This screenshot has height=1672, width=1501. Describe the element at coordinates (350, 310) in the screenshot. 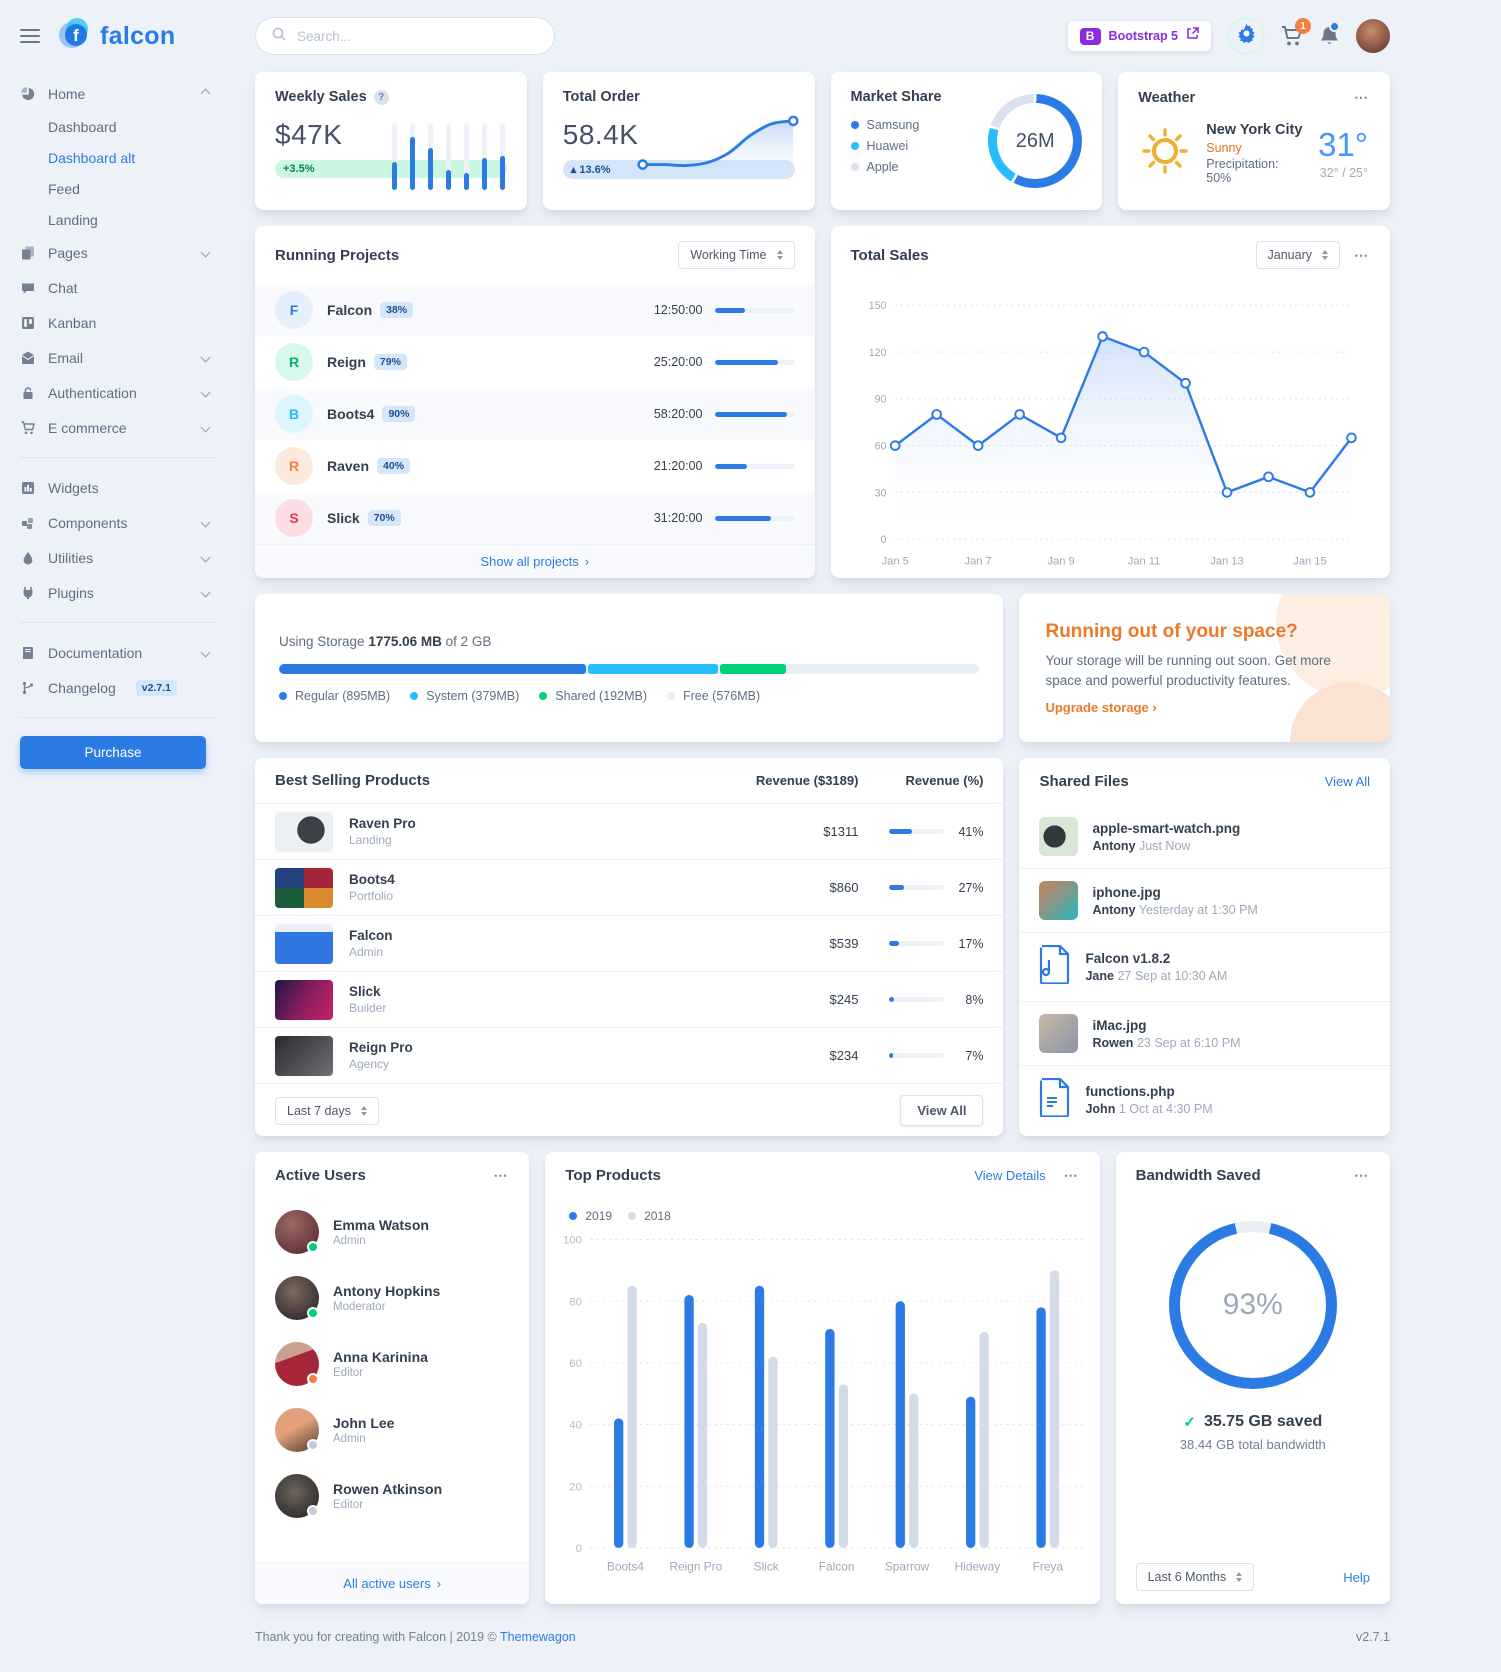

I see `project-name: Falcon` at that location.